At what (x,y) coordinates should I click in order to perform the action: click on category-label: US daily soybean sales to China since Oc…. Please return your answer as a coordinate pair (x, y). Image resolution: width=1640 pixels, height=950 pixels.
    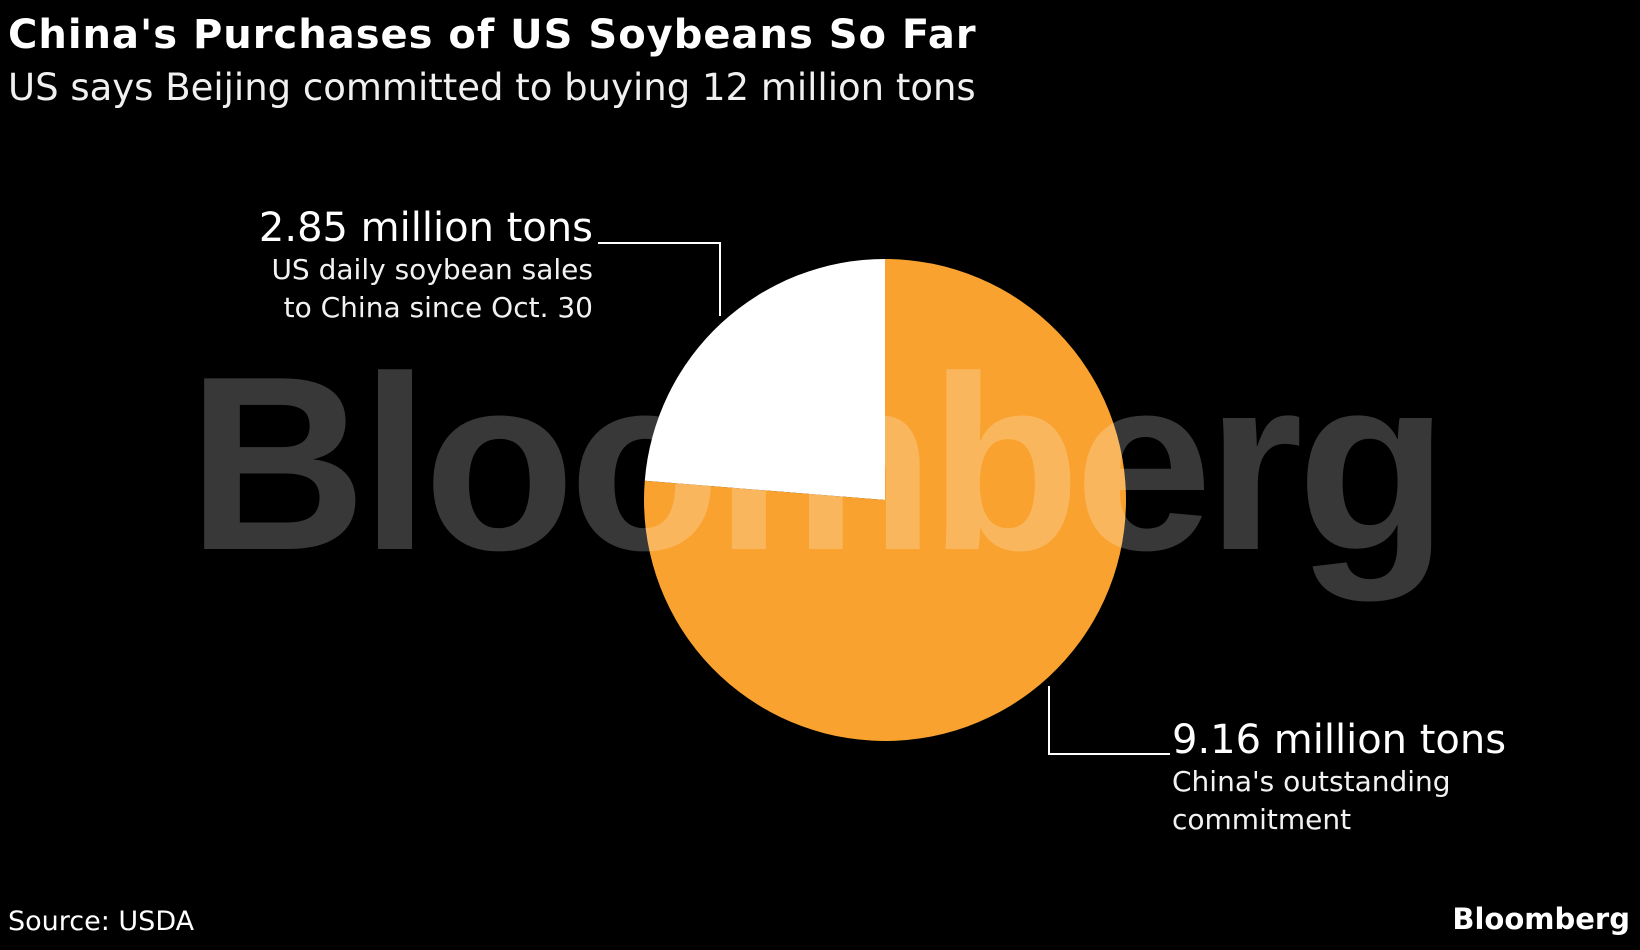
    Looking at the image, I should click on (432, 288).